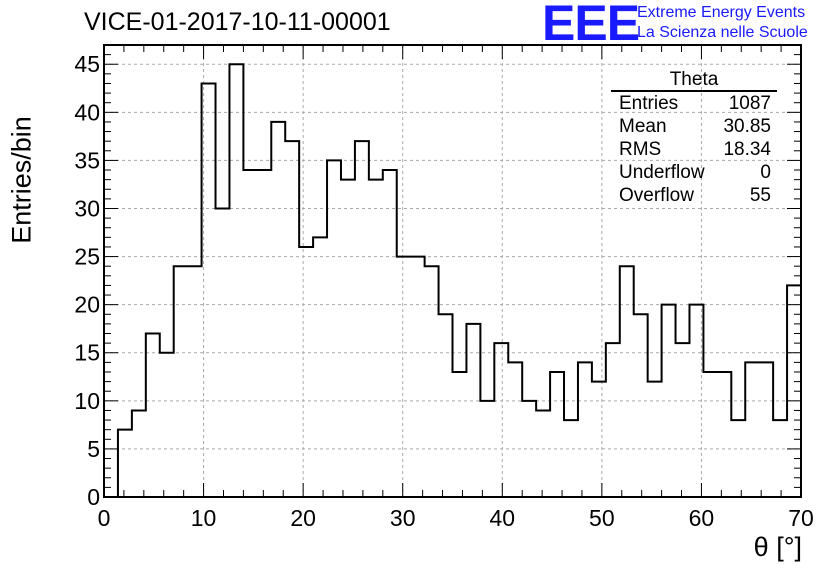  Describe the element at coordinates (694, 81) in the screenshot. I see `stats-title: Theta` at that location.